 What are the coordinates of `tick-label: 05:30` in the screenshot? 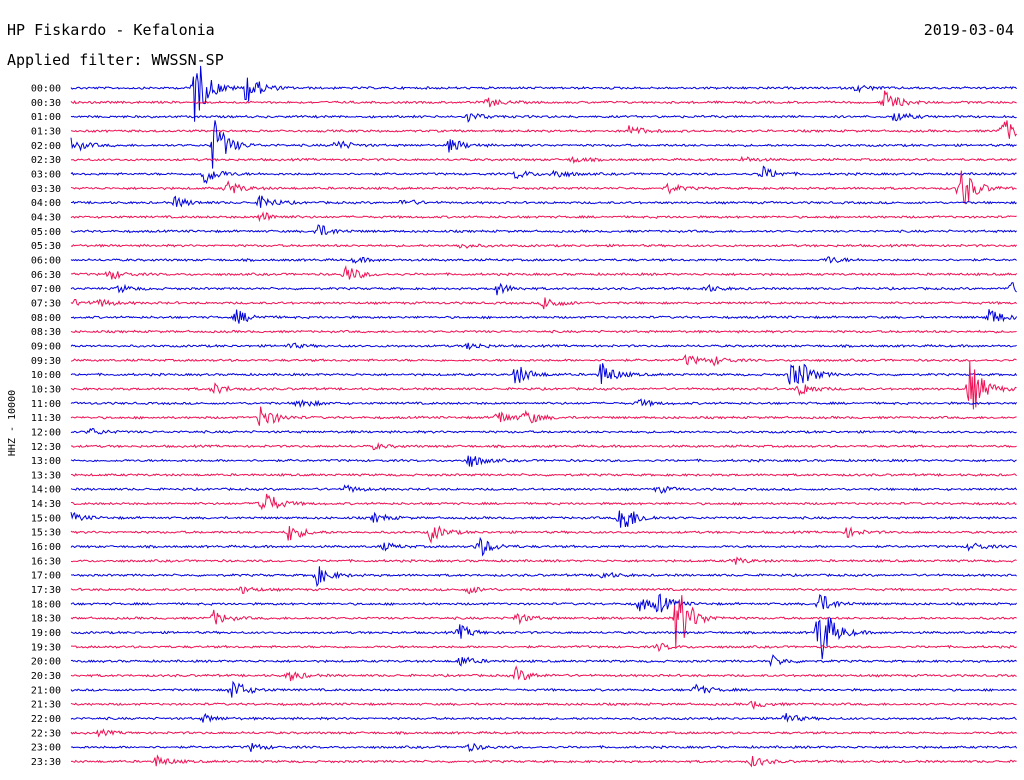 It's located at (46, 246).